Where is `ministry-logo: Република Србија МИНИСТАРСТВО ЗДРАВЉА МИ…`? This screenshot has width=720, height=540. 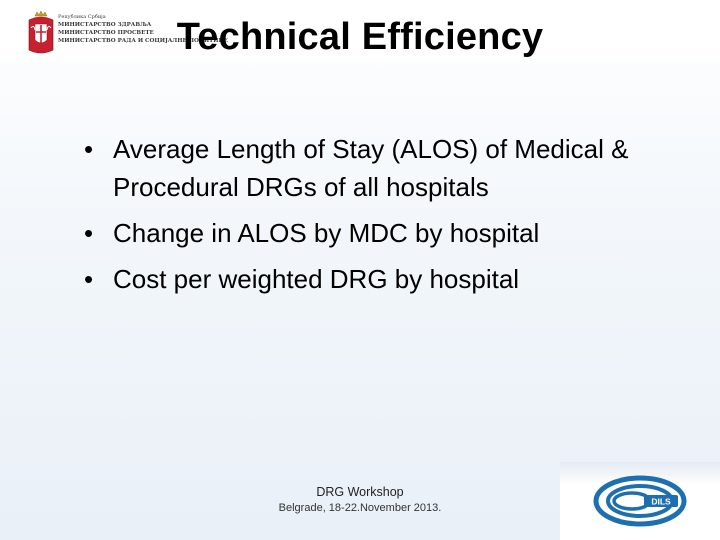 ministry-logo: Република Србија МИНИСТАРСТВО ЗДРАВЉА МИ… is located at coordinates (127, 36).